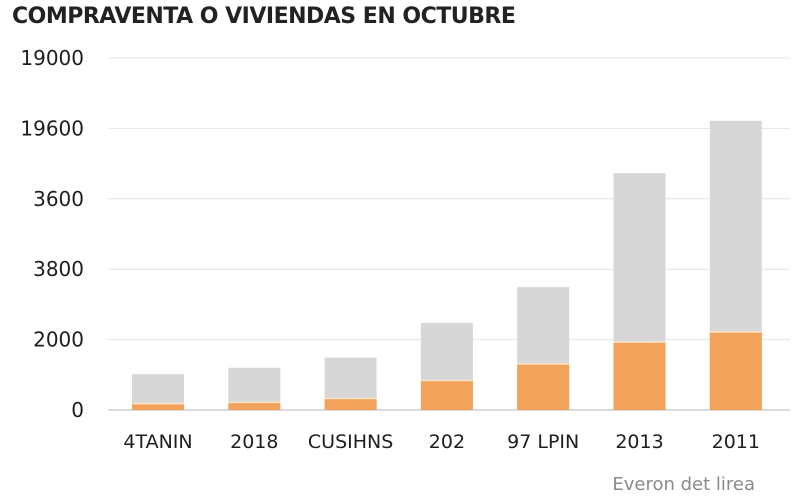  I want to click on y-tick-label: 19000, so click(52, 58).